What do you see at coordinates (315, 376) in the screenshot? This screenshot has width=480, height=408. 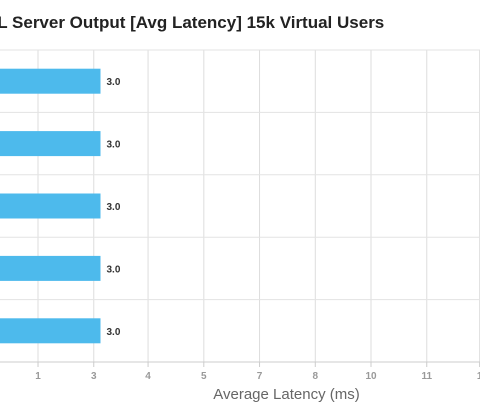 I see `x-tick-label: 8` at bounding box center [315, 376].